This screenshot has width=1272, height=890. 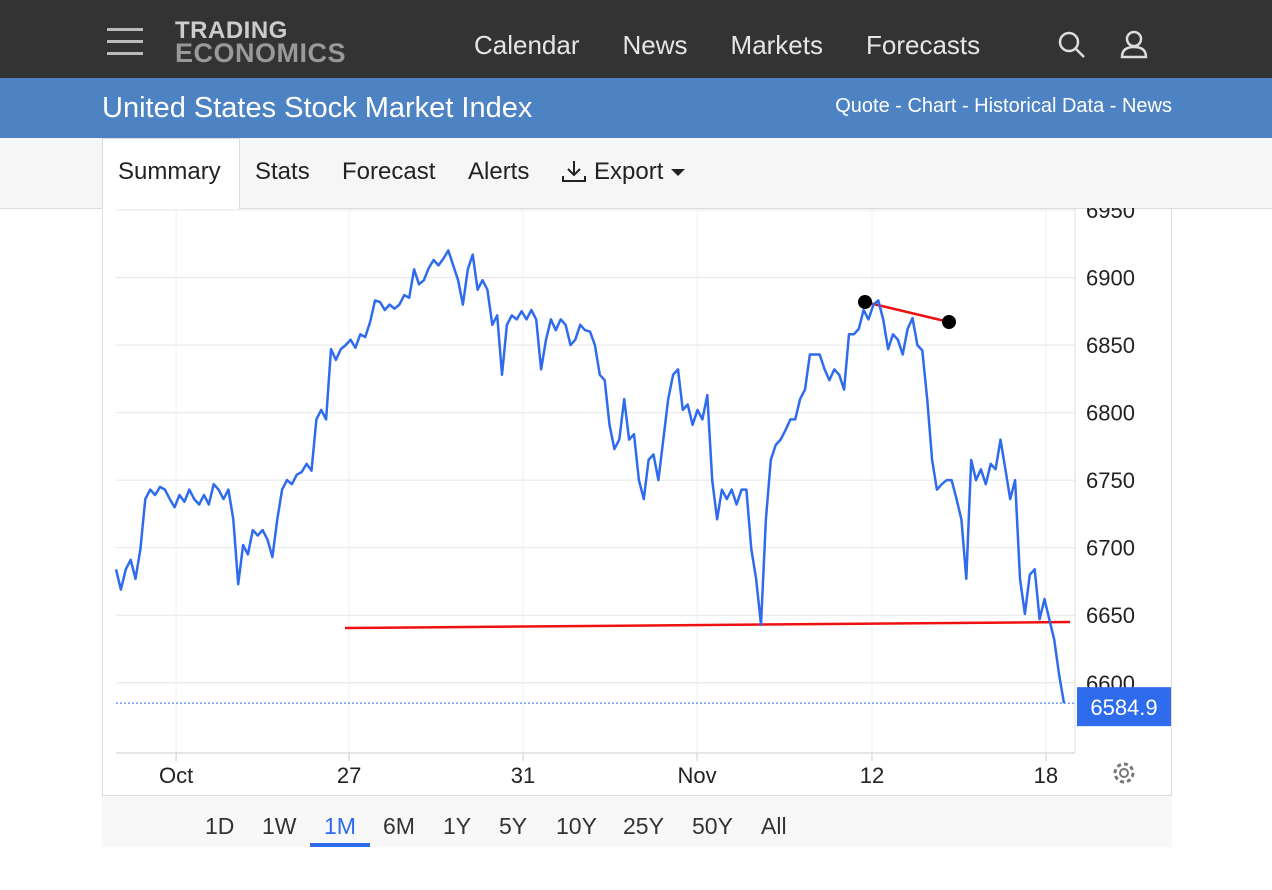 I want to click on active-tab-bg, so click(x=171, y=173).